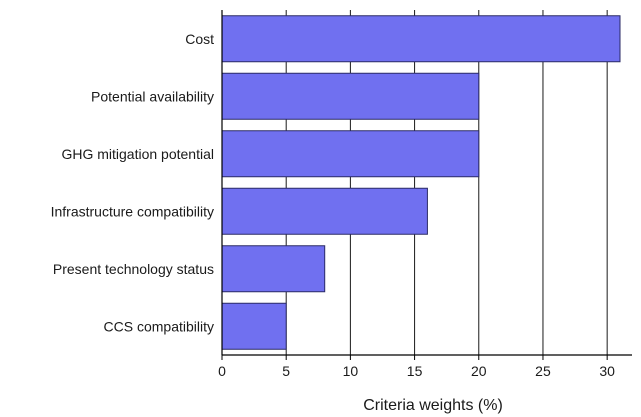  I want to click on bar-ghg-mitigation-potential, so click(350, 154).